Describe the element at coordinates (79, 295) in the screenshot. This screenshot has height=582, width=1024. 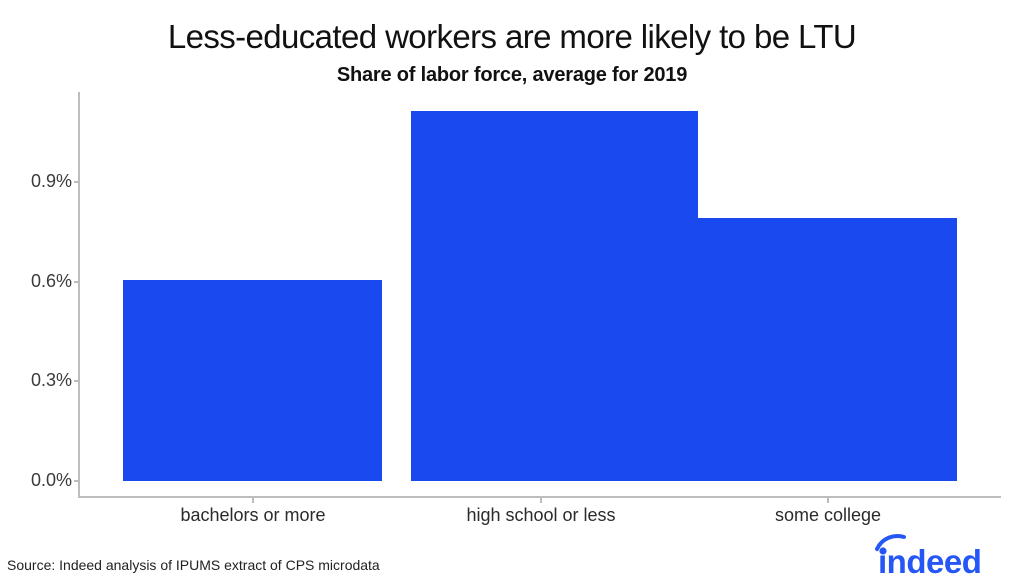
I see `y-axis-line` at that location.